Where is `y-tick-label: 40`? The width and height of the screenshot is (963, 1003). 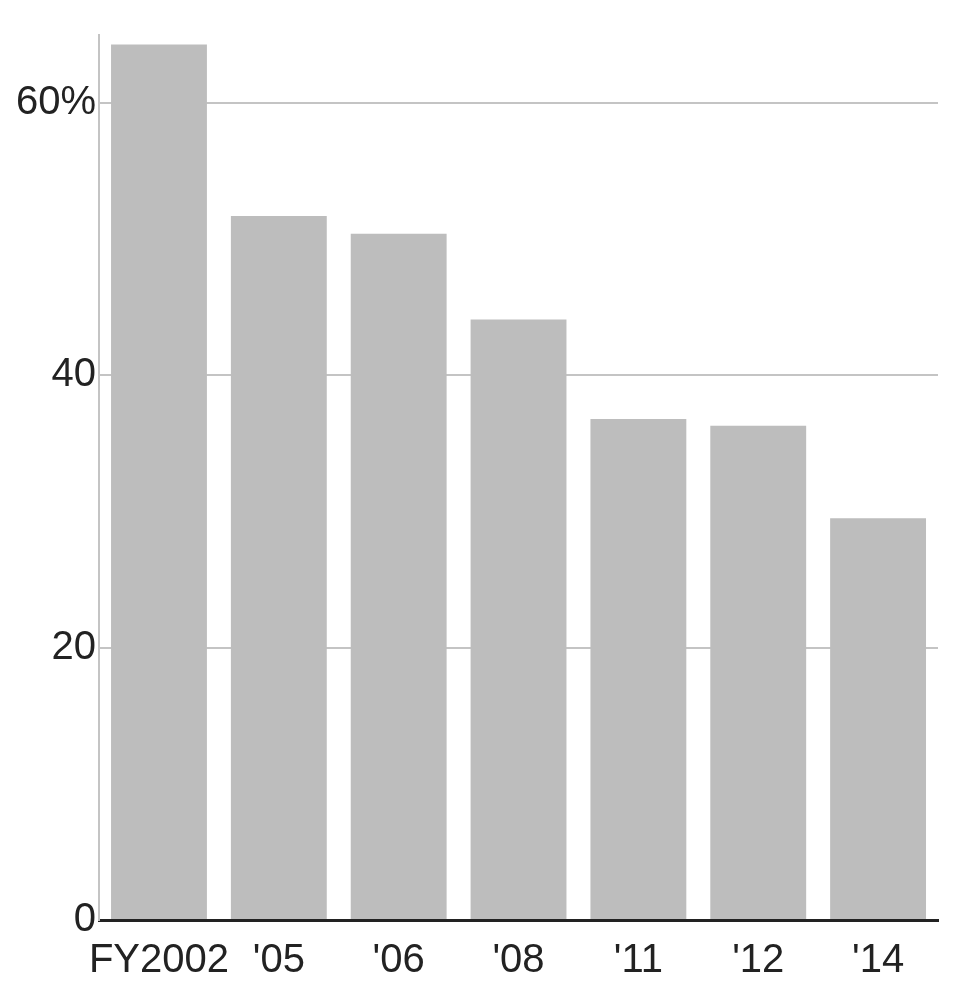
y-tick-label: 40 is located at coordinates (74, 372).